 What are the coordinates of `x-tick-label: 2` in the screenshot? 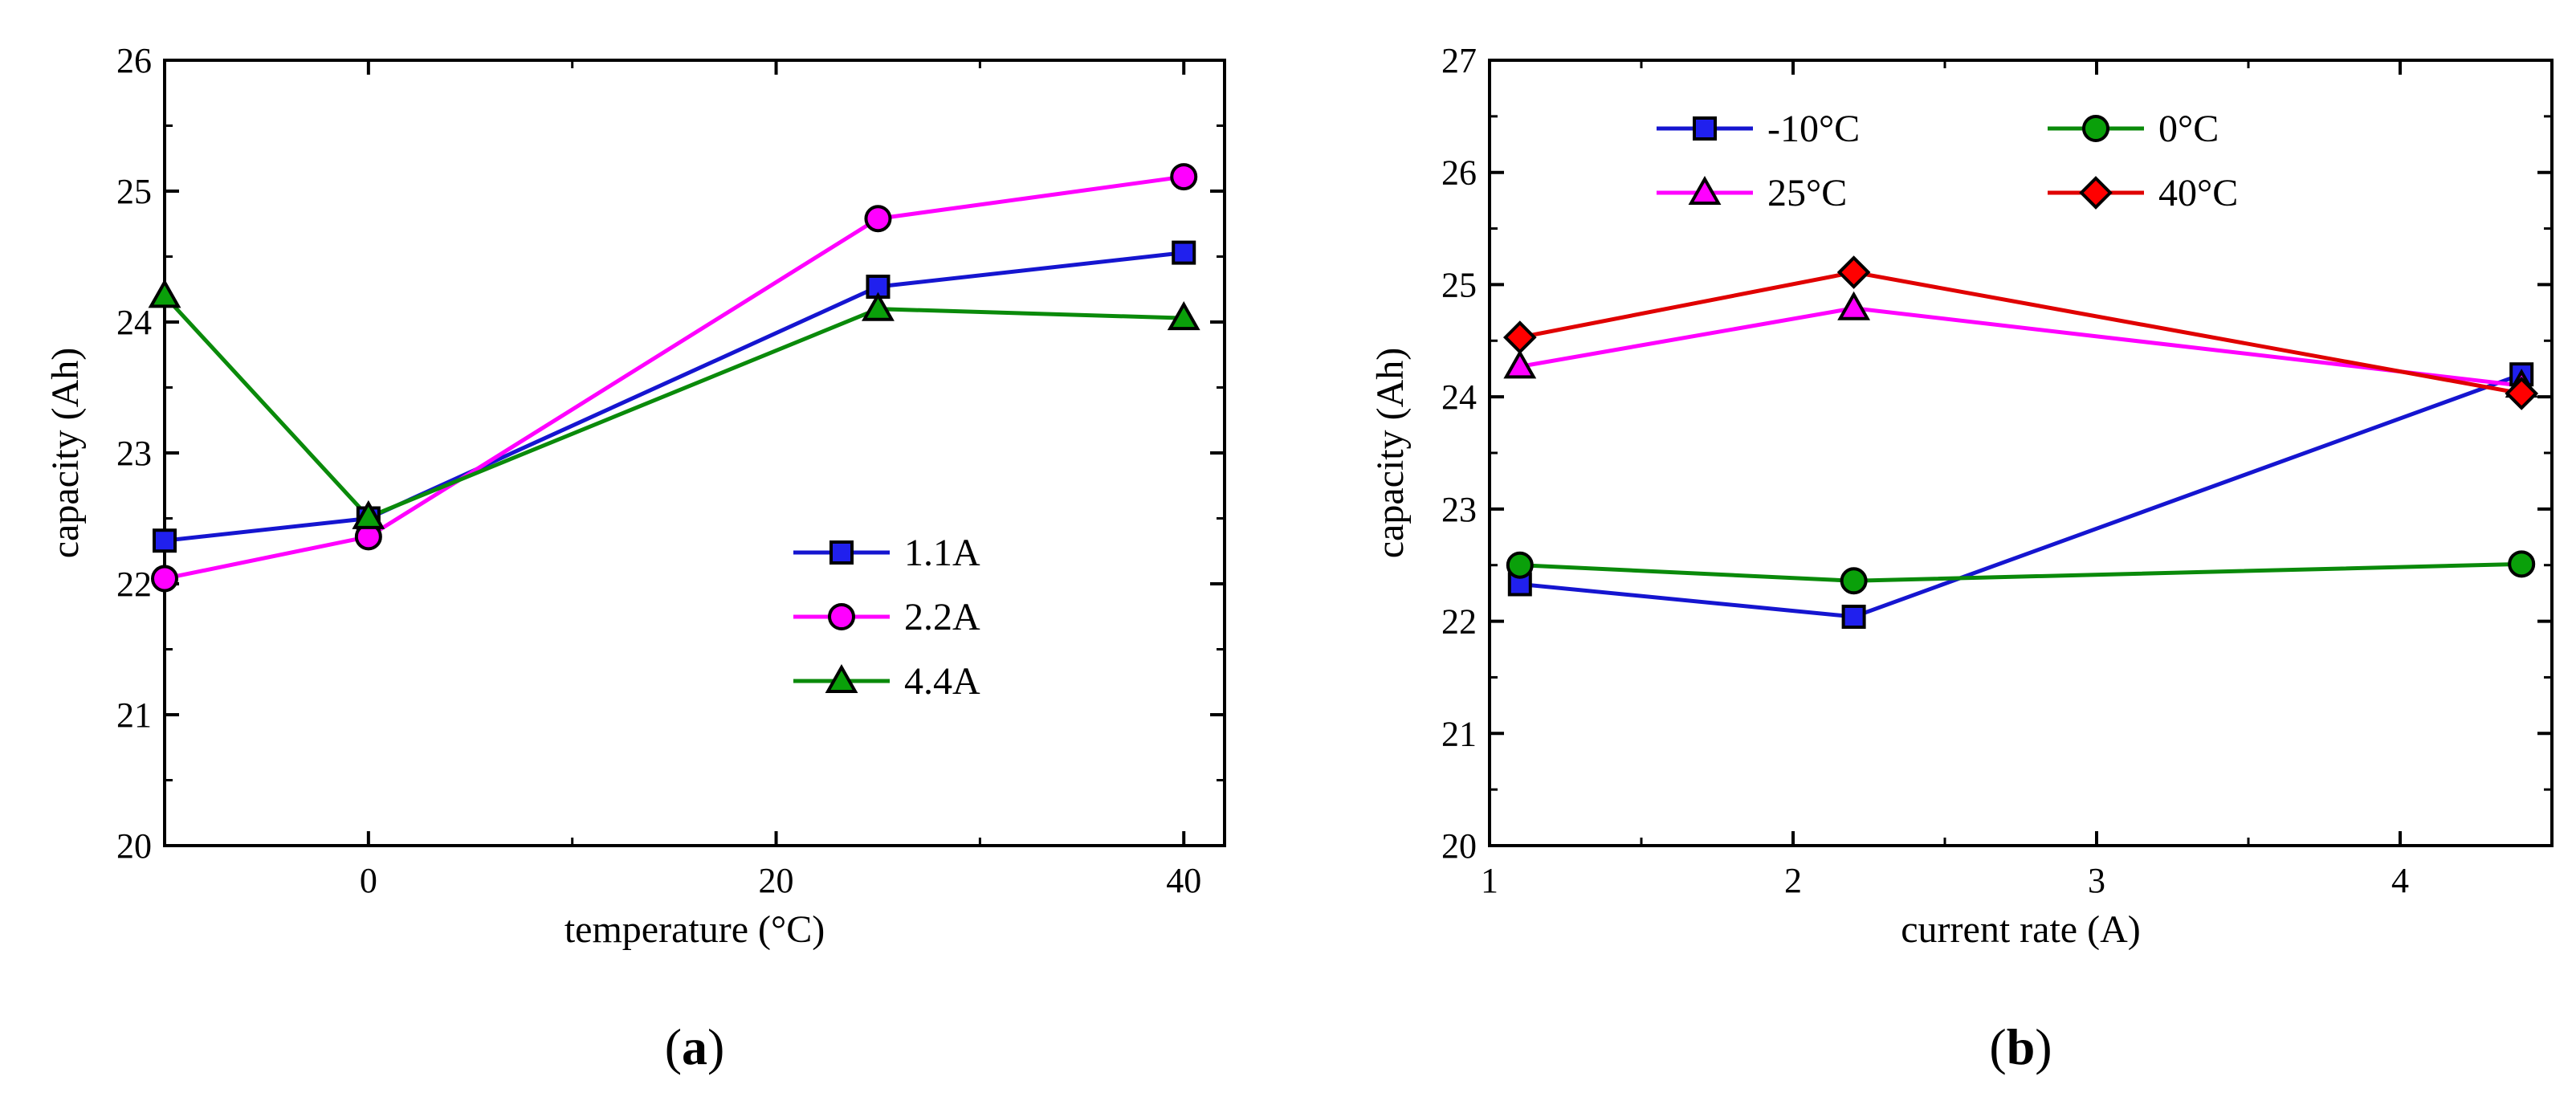 It's located at (1793, 880).